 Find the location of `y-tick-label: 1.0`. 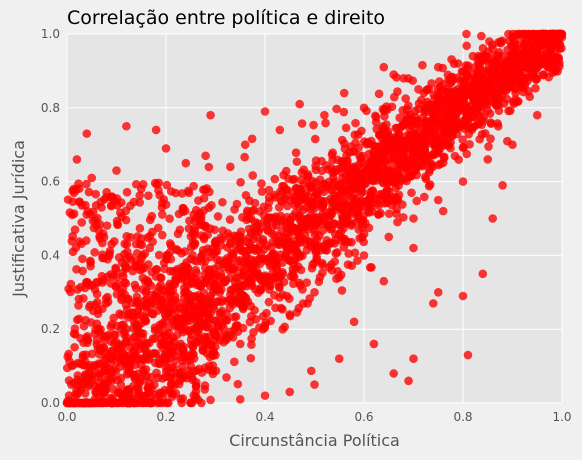

y-tick-label: 1.0 is located at coordinates (50, 34).